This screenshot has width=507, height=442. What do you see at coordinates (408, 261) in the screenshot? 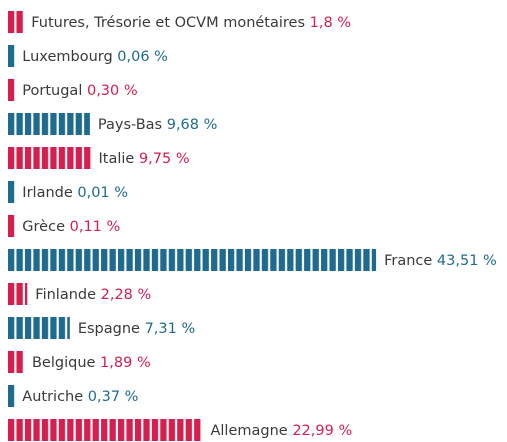
I see `category-label: France` at bounding box center [408, 261].